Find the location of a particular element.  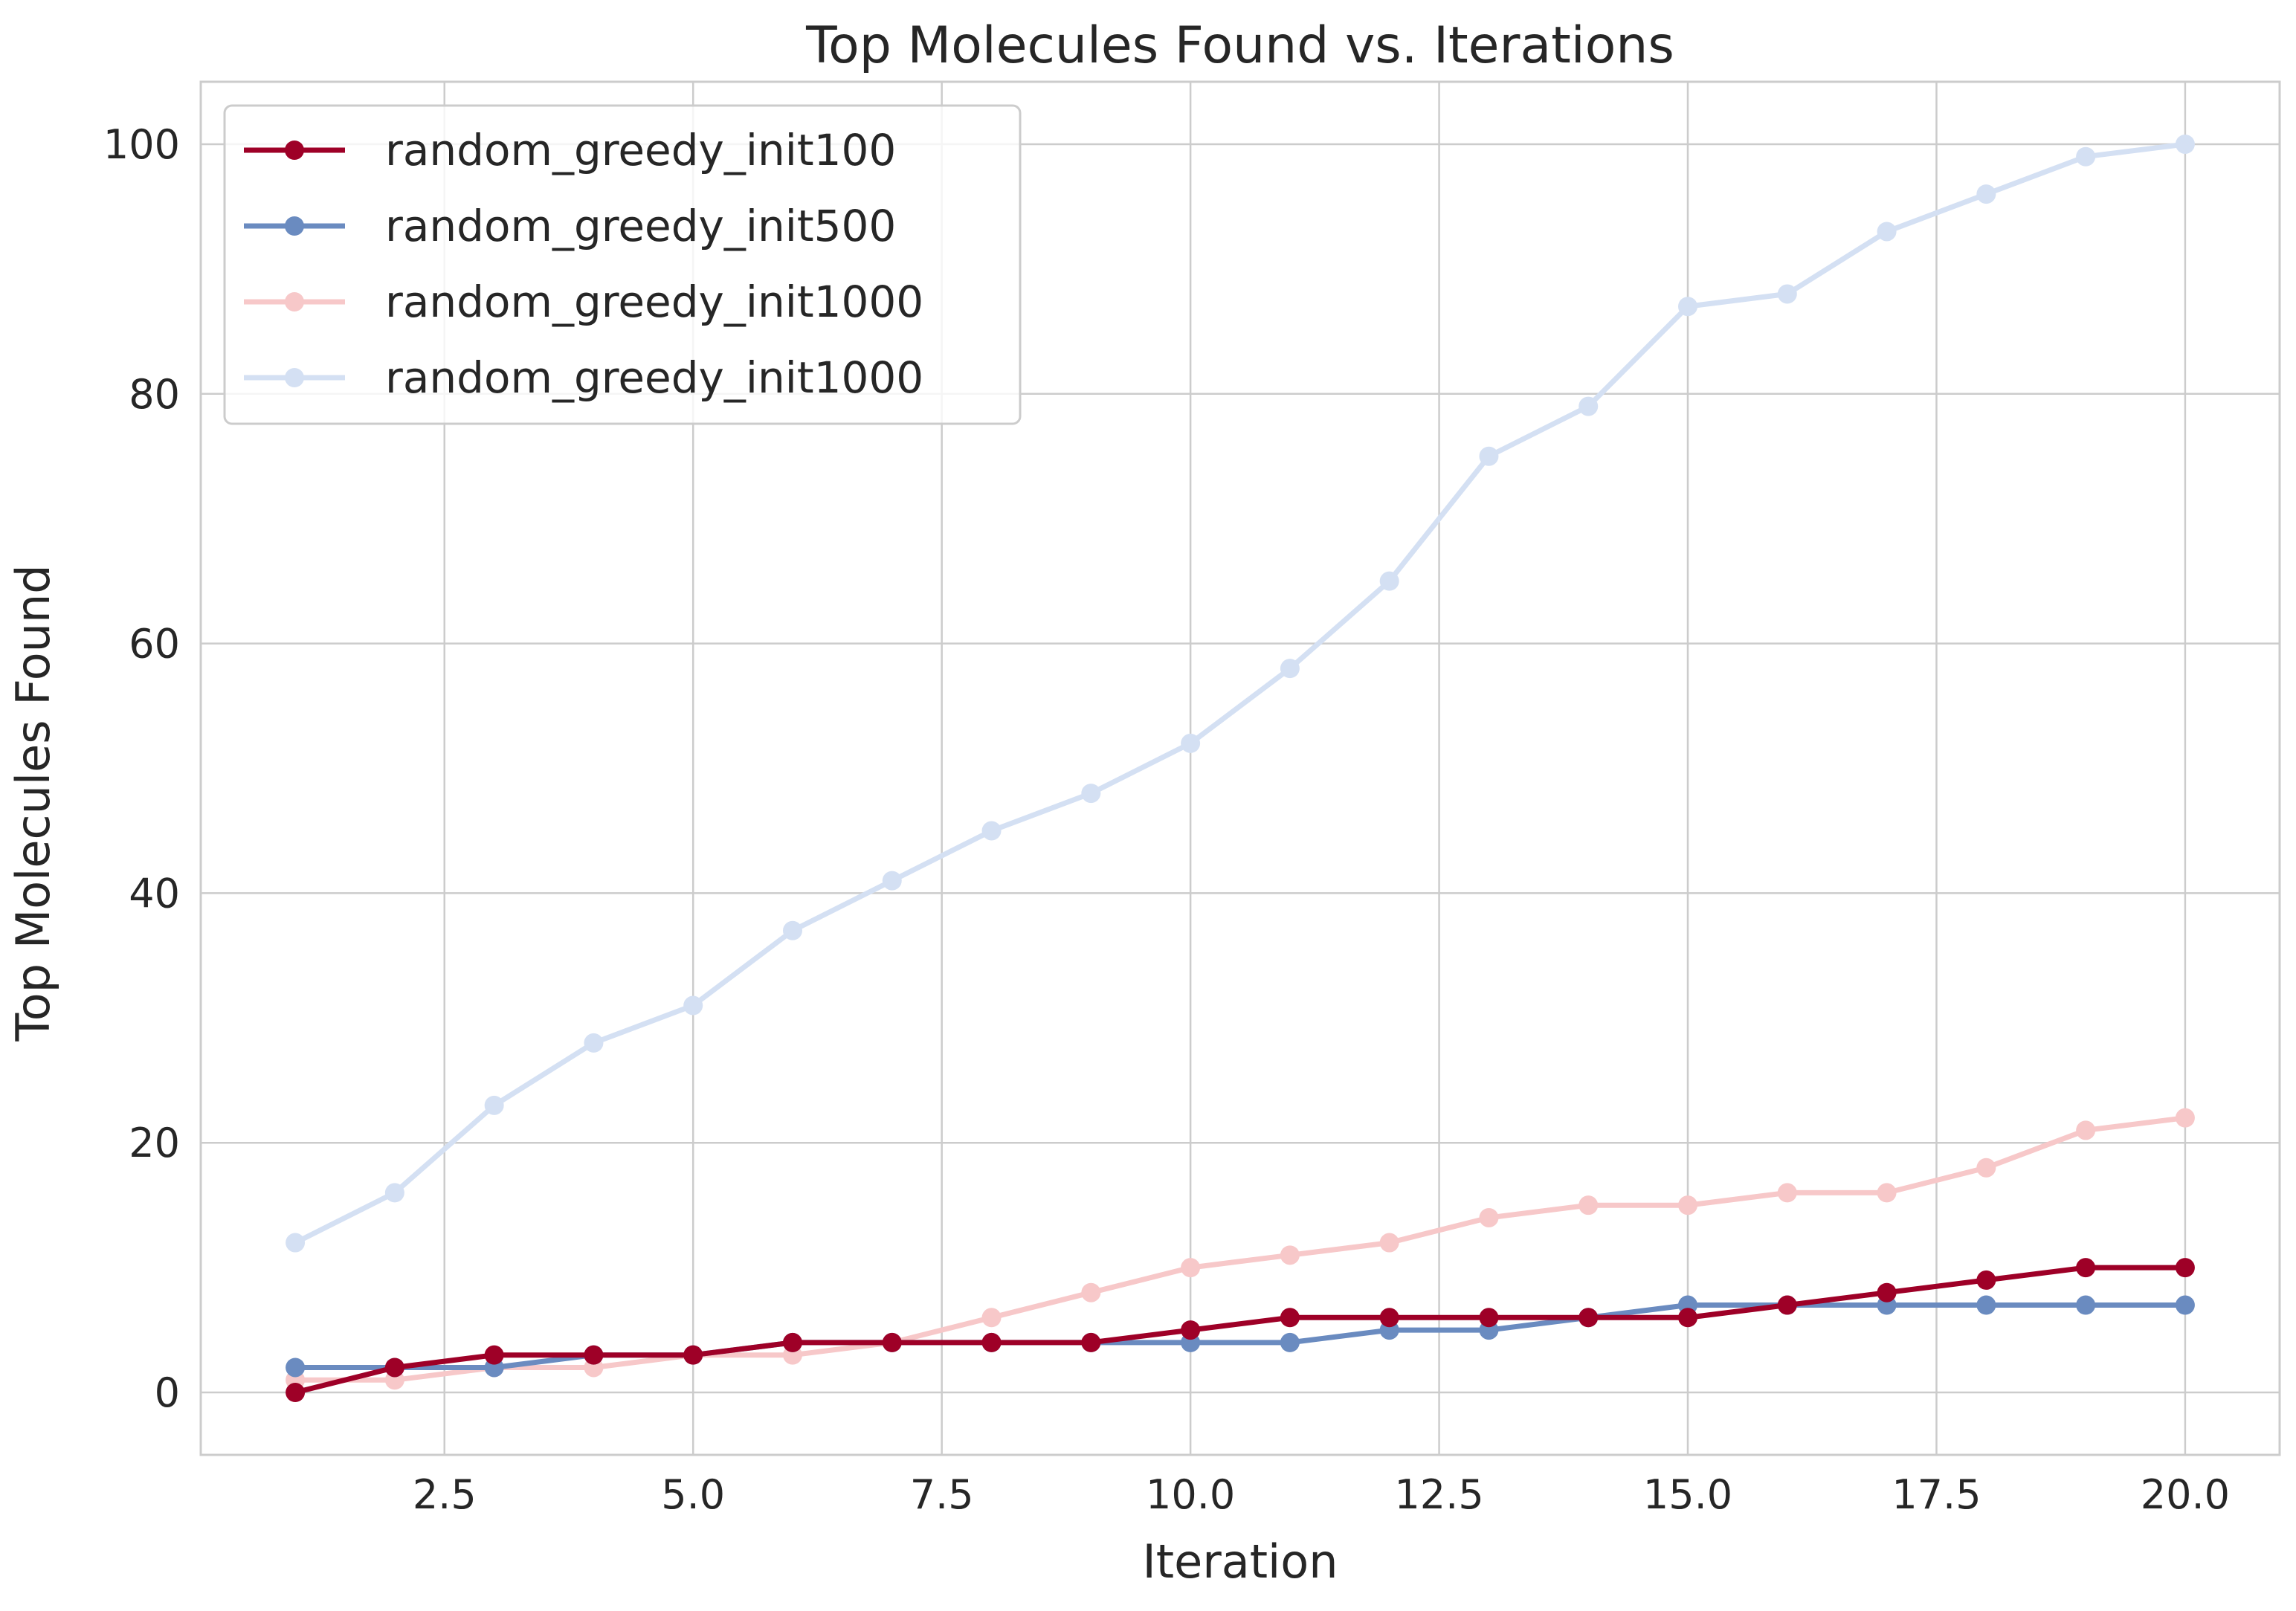

y-tick-label: 80 is located at coordinates (154, 395).